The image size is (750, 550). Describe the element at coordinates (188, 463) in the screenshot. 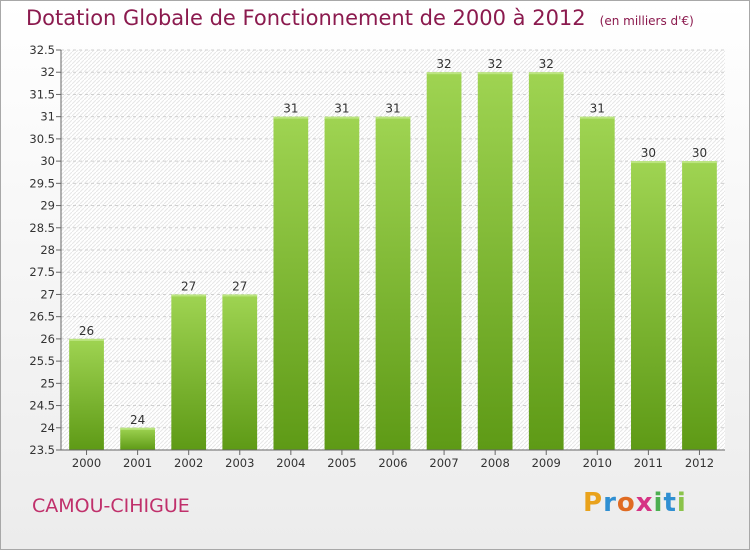

I see `x-tick-label: 2002` at that location.